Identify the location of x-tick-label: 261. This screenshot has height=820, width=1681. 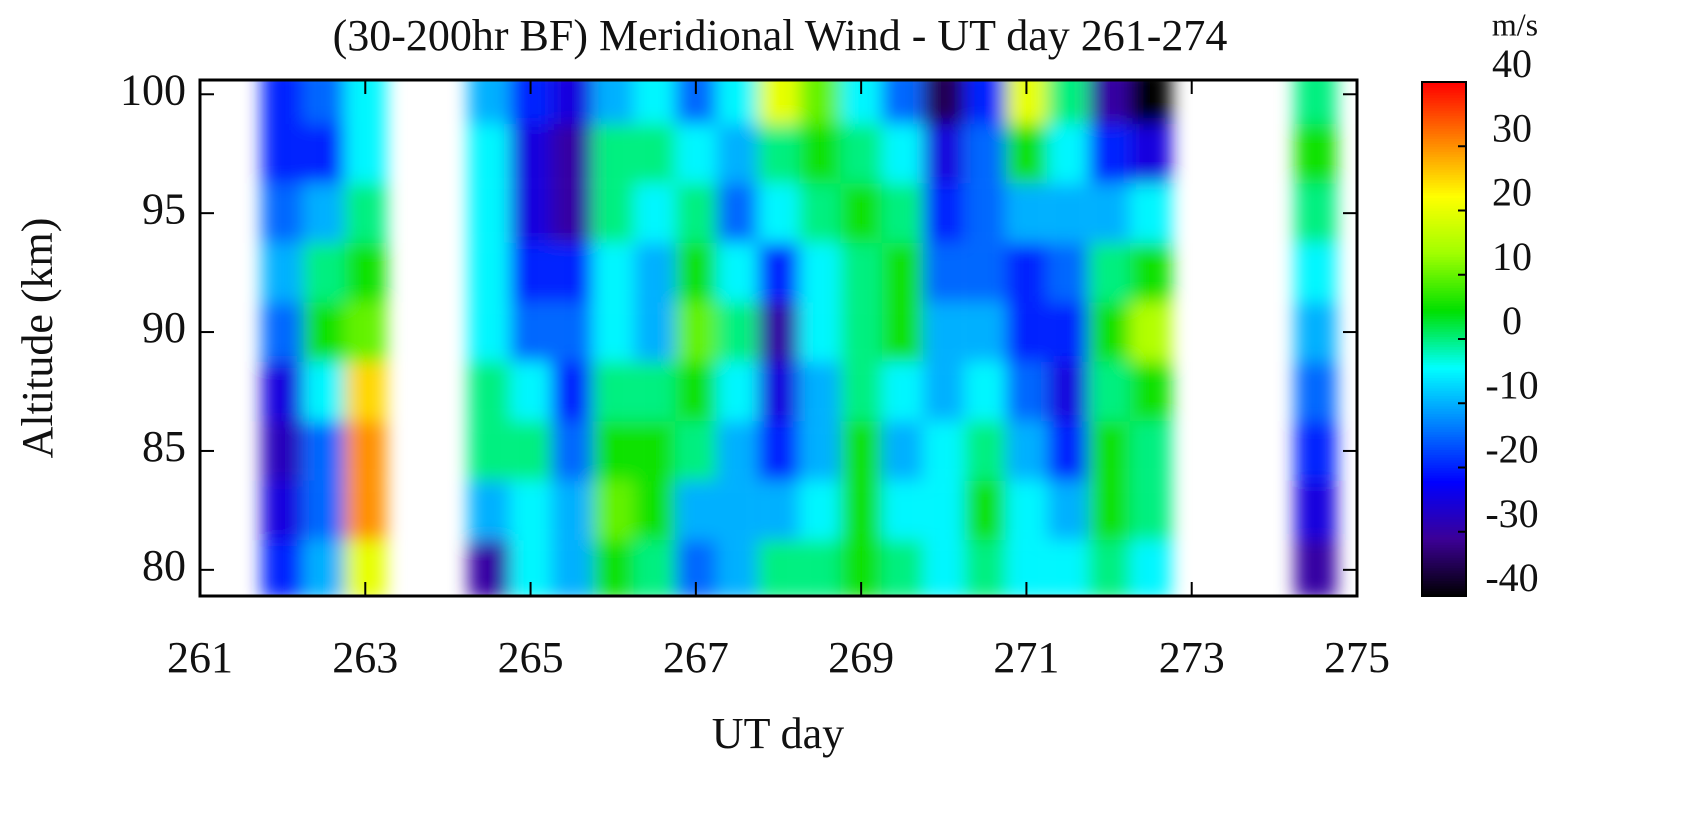
(200, 657).